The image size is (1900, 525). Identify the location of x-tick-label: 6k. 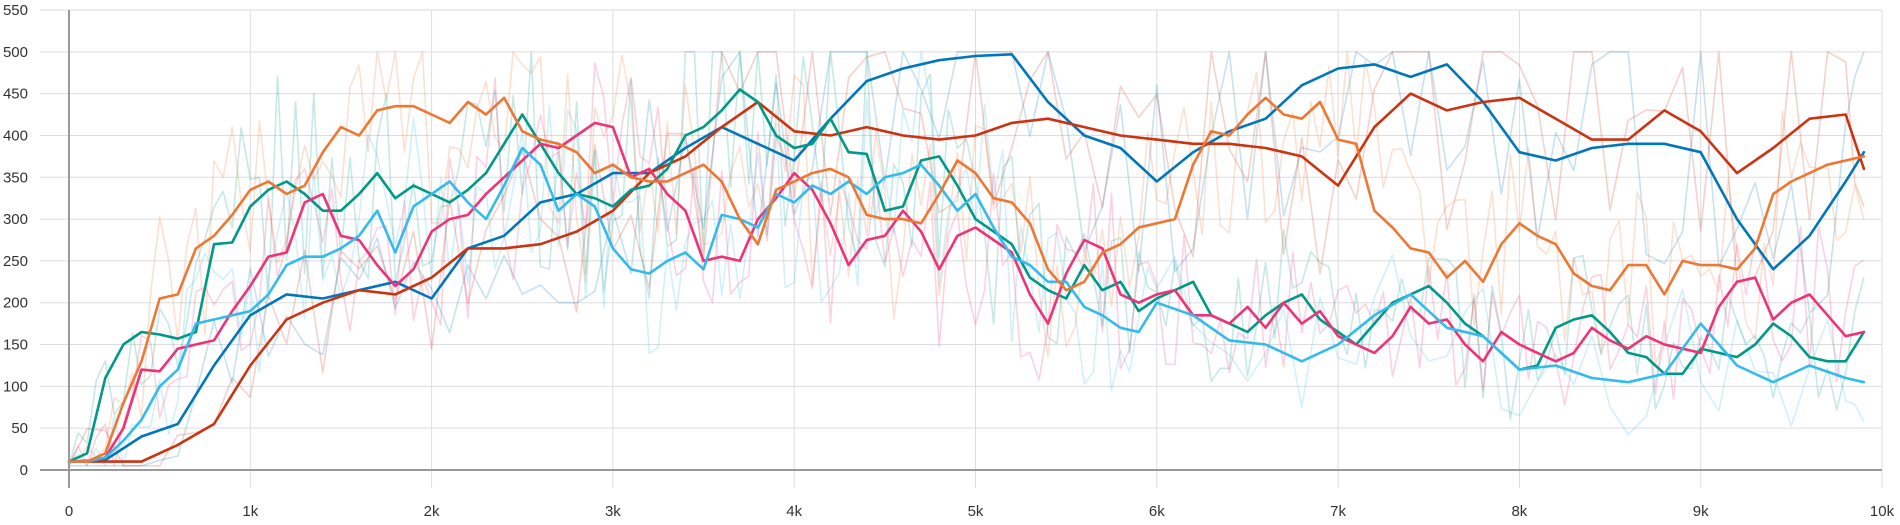
(1157, 511).